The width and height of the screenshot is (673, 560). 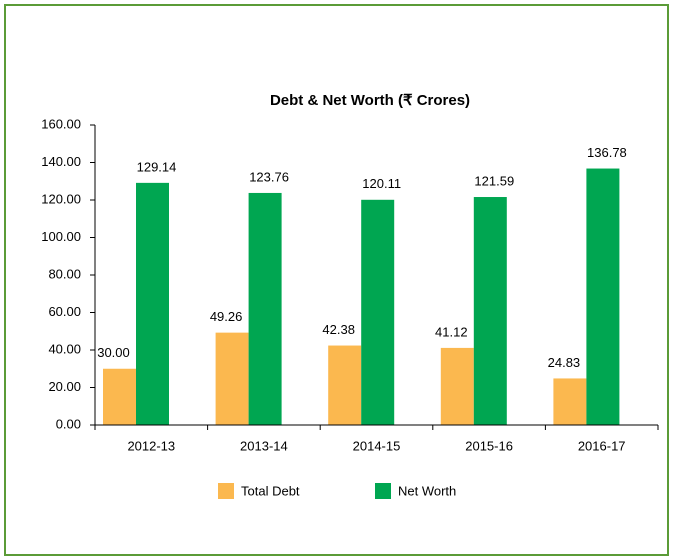 What do you see at coordinates (64, 311) in the screenshot?
I see `y-tick-label: 60.00` at bounding box center [64, 311].